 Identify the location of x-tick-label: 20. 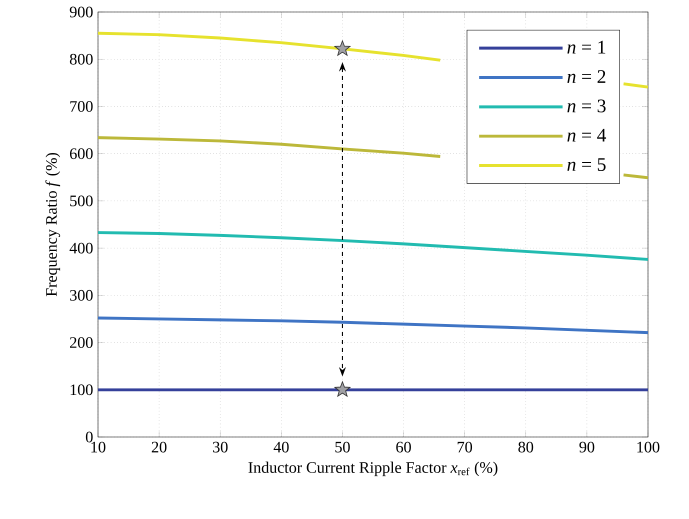
(159, 447).